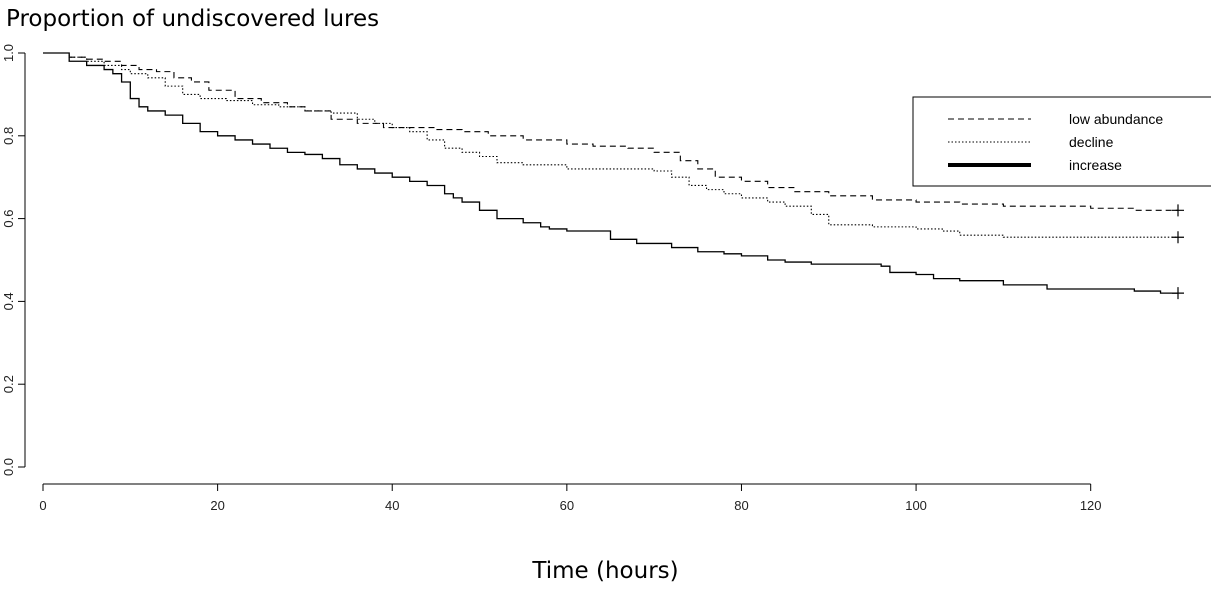 The width and height of the screenshot is (1211, 592). I want to click on legend-box, so click(1061, 141).